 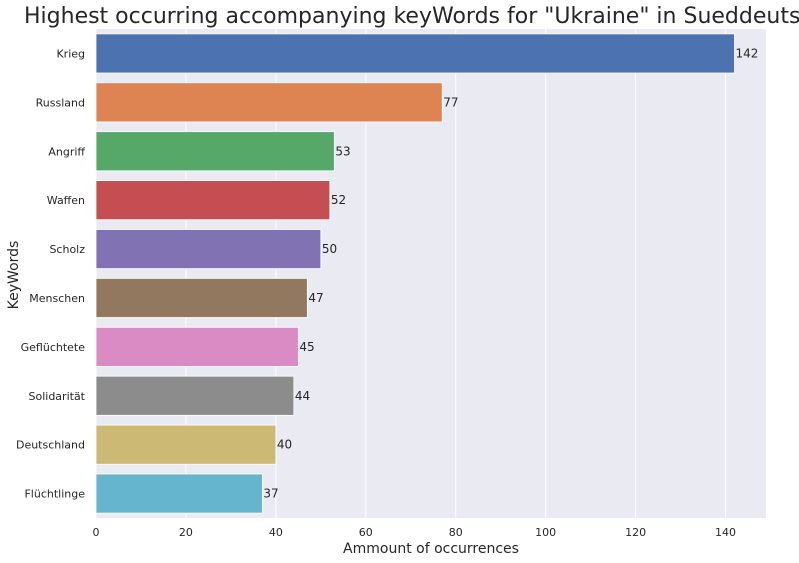 I want to click on data-label: 53, so click(x=342, y=151).